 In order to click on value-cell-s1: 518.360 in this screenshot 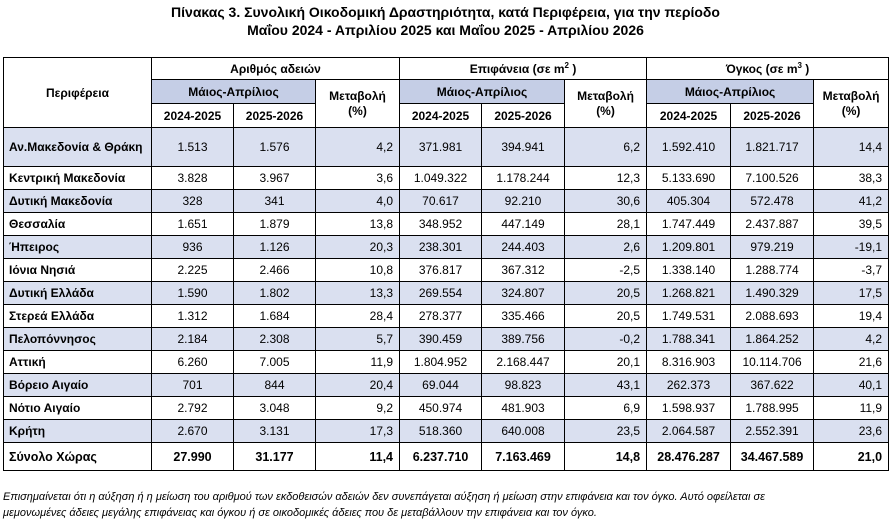, I will do `click(441, 431)`.